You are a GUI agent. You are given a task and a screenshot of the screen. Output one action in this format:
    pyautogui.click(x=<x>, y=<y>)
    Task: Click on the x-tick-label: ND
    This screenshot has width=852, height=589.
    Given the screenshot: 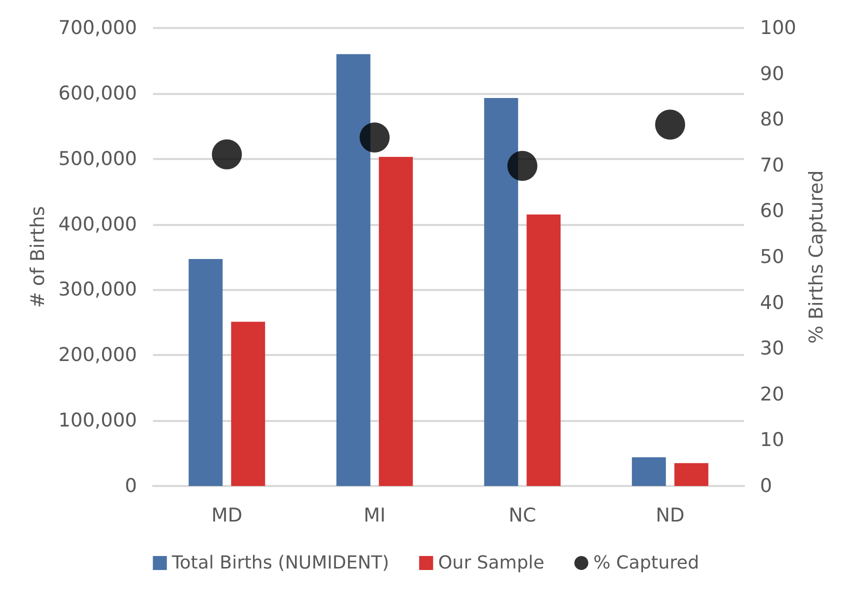 What is the action you would take?
    pyautogui.click(x=670, y=515)
    